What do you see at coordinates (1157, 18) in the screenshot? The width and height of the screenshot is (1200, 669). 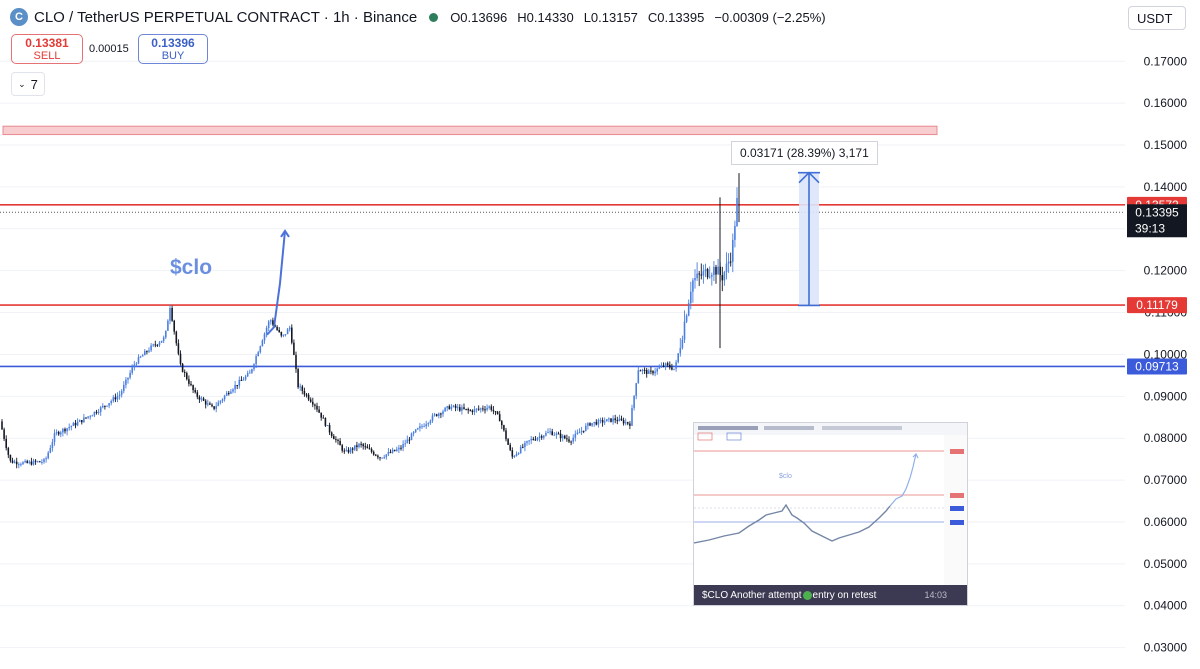 I see `currency-selector: USDT` at bounding box center [1157, 18].